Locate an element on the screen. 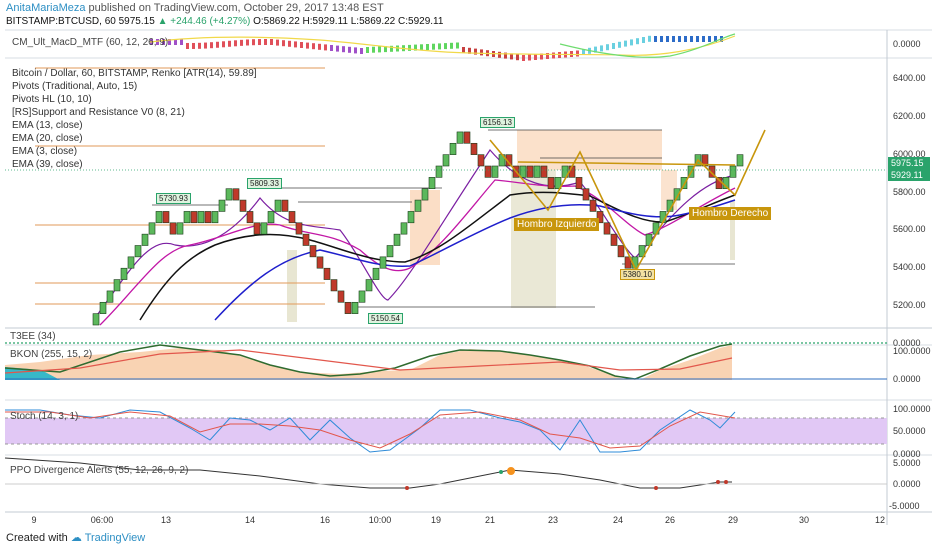  time-tick: 29 is located at coordinates (733, 520).